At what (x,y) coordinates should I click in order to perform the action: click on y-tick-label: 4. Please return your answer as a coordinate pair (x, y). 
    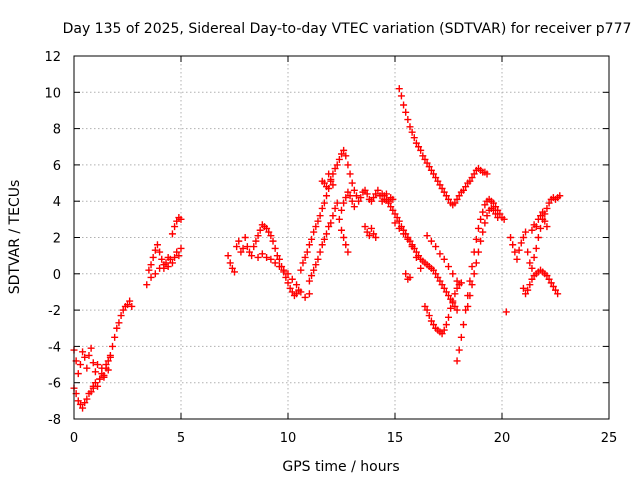
    Looking at the image, I should click on (57, 202).